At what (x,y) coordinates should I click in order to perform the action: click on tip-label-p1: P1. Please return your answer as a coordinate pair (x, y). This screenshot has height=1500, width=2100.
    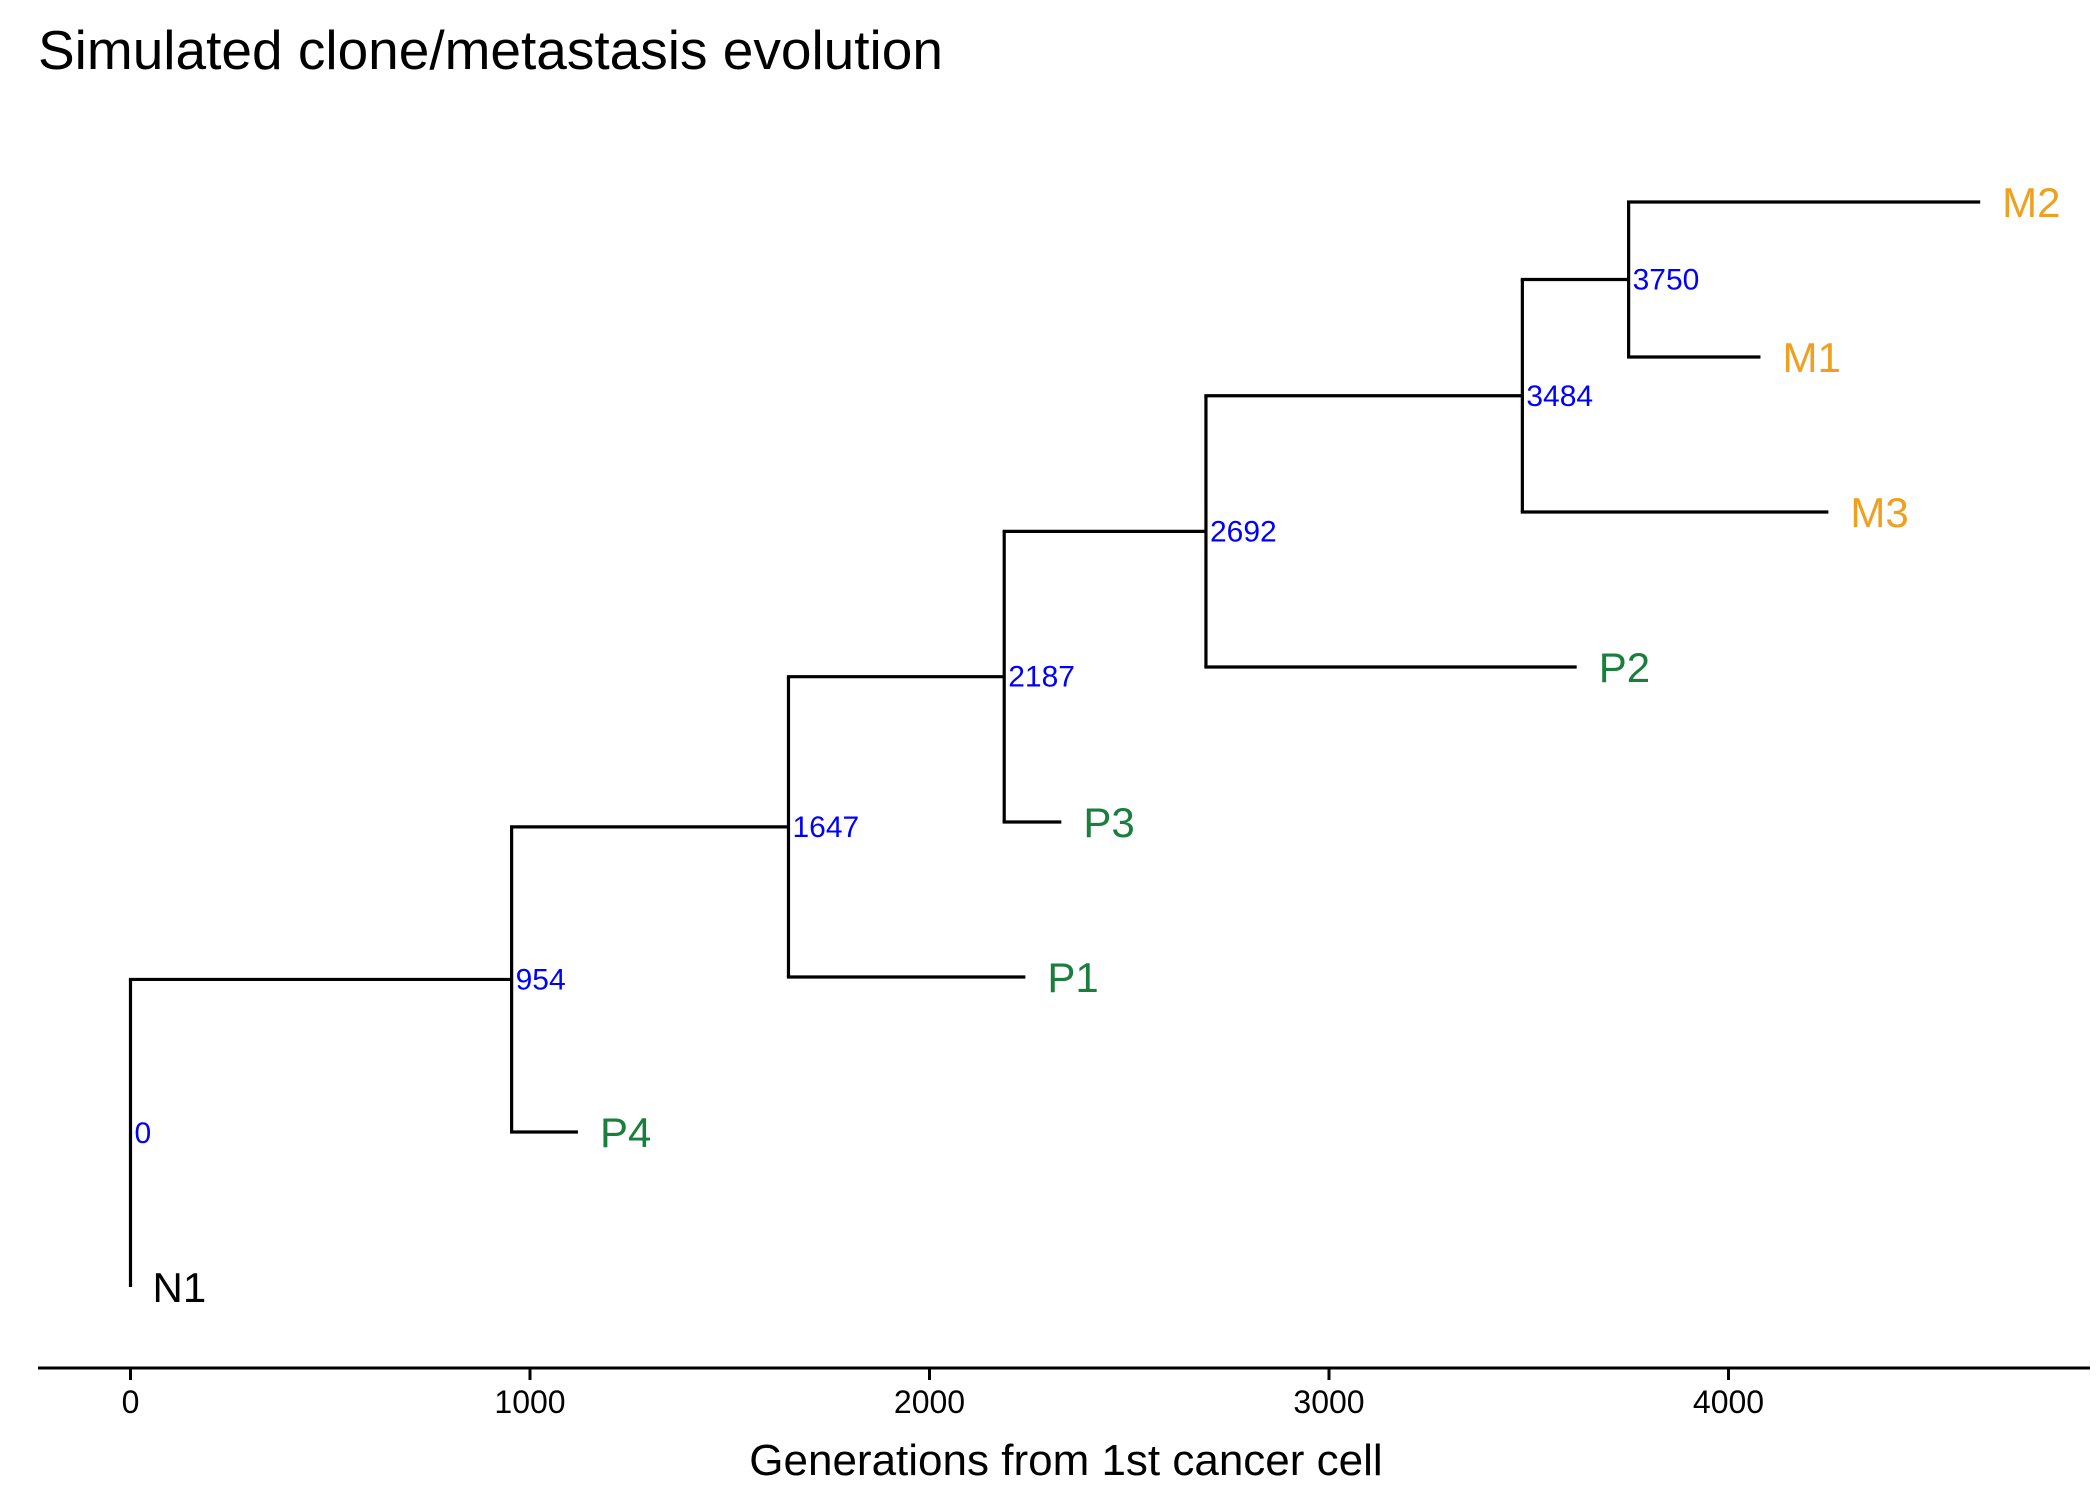
    Looking at the image, I should click on (1072, 977).